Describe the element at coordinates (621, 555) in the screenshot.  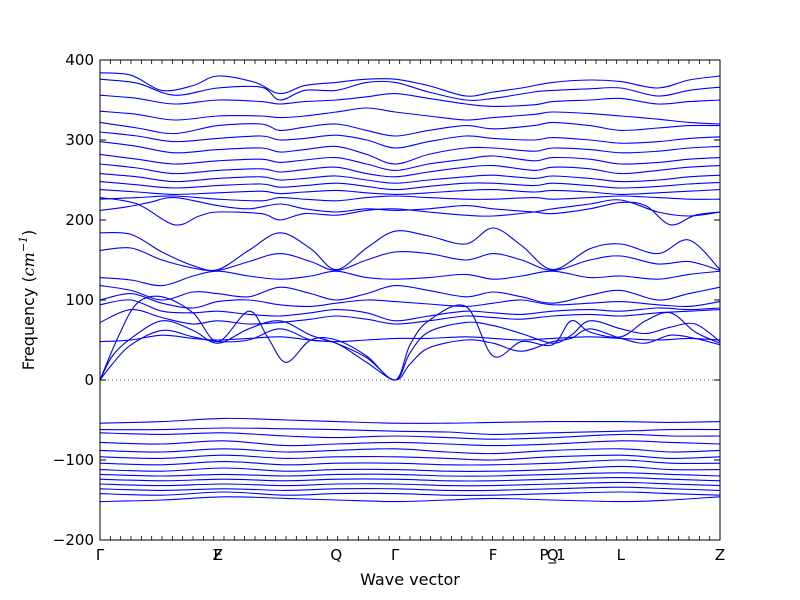
I see `x-tick-label: L` at that location.